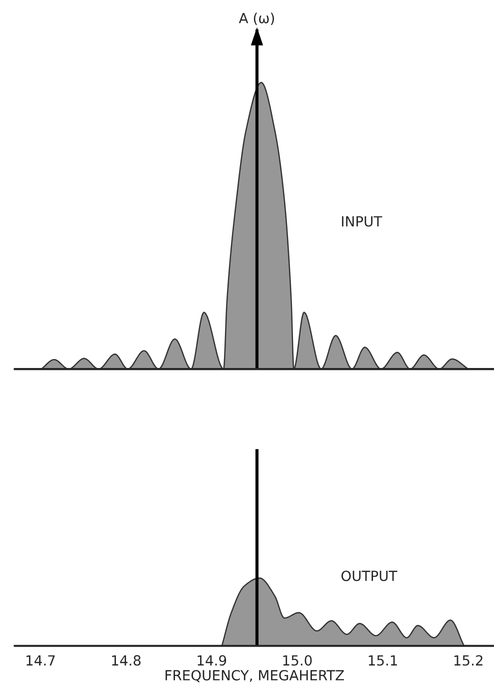  I want to click on ref-line-label: A (ω), so click(256, 18).